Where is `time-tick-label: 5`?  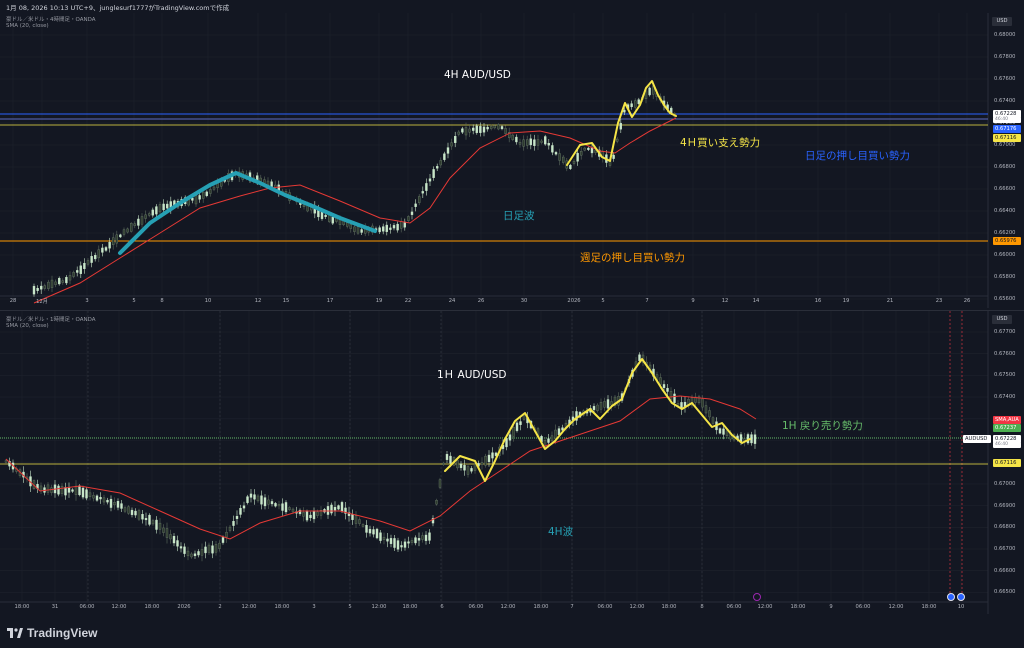
time-tick-label: 5 is located at coordinates (134, 301).